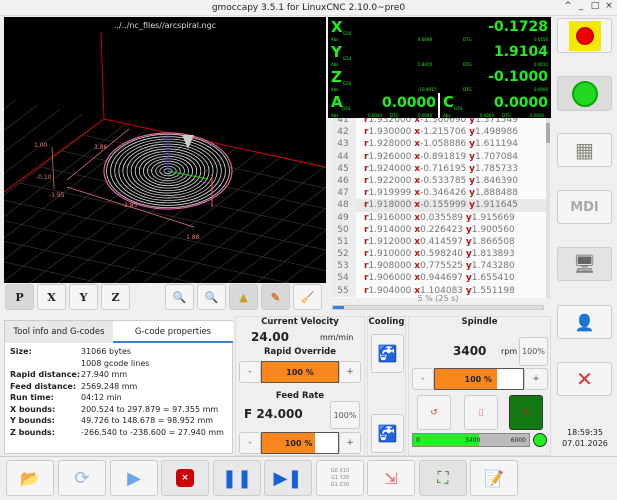 The width and height of the screenshot is (617, 500). I want to click on open-file-button: 📂, so click(30, 478).